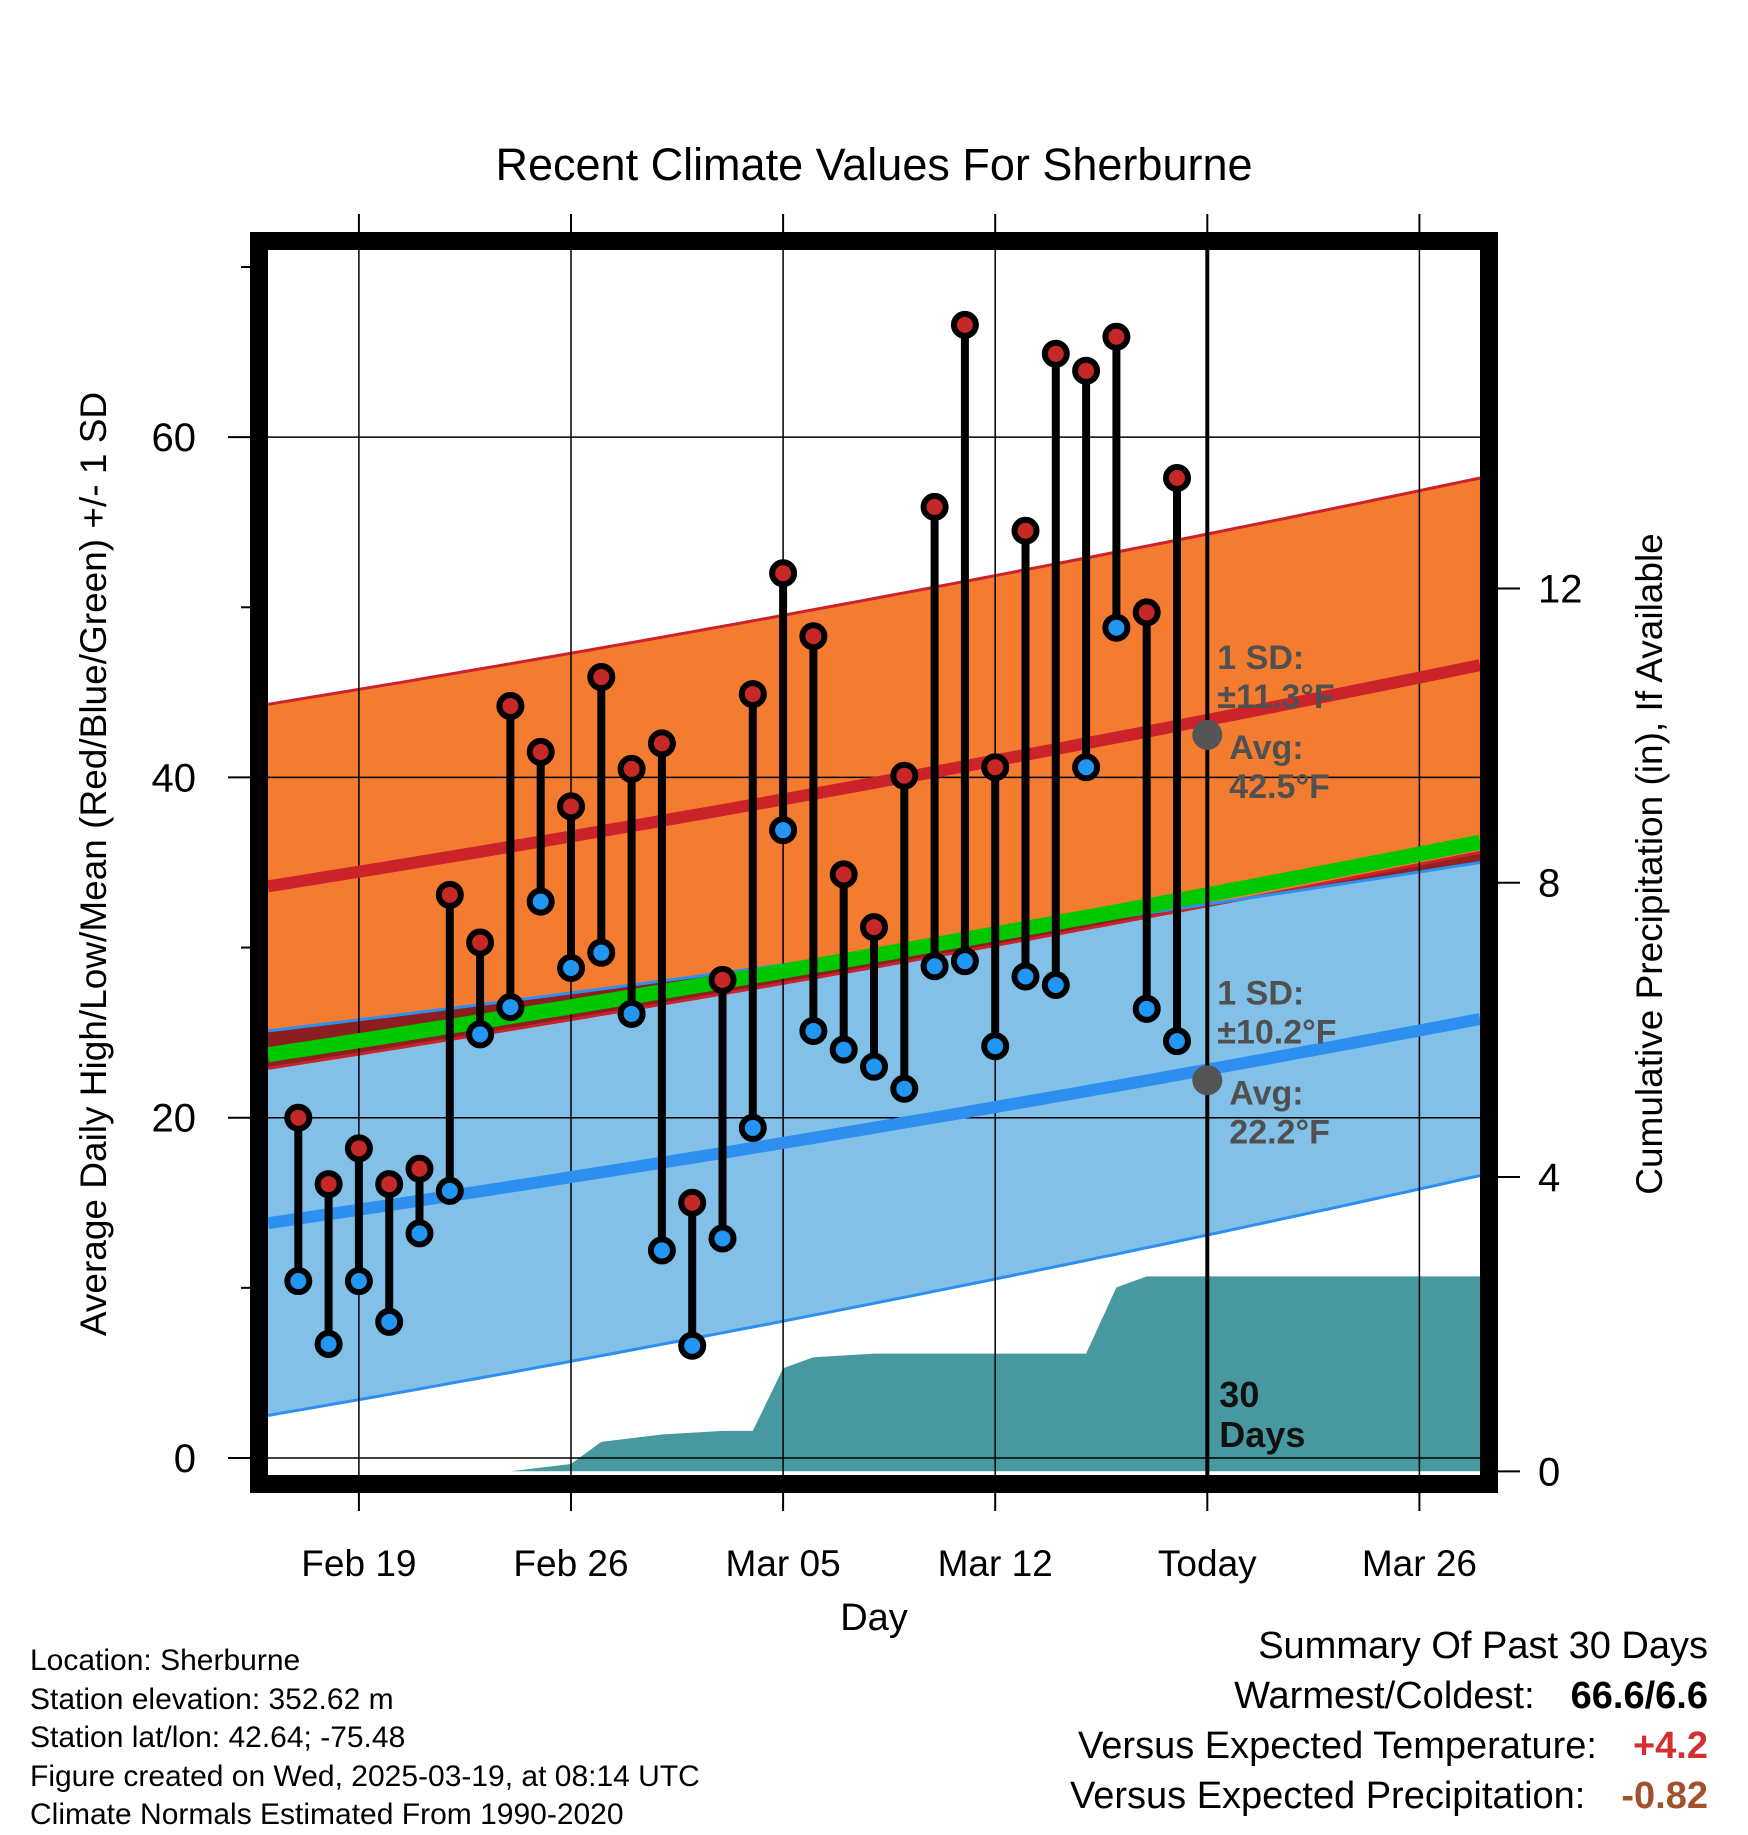  What do you see at coordinates (1266, 748) in the screenshot?
I see `high-avg-label: Avg:` at bounding box center [1266, 748].